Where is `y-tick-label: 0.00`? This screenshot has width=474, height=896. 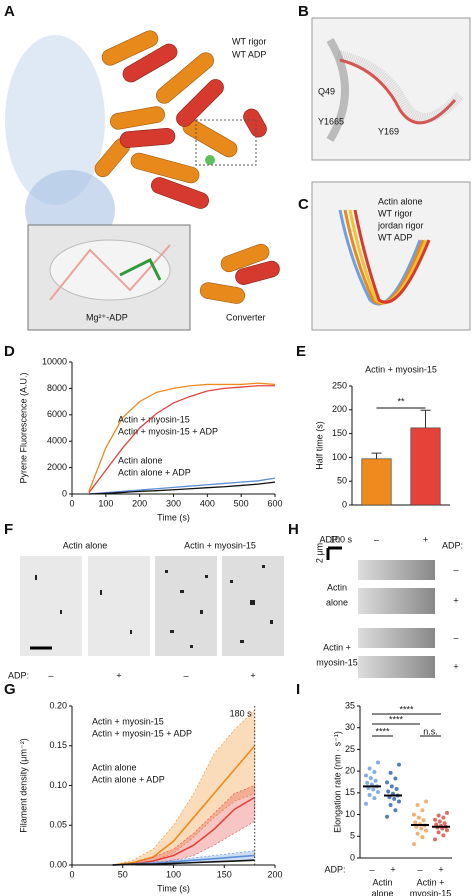 y-tick-label: 0.00 is located at coordinates (58, 864).